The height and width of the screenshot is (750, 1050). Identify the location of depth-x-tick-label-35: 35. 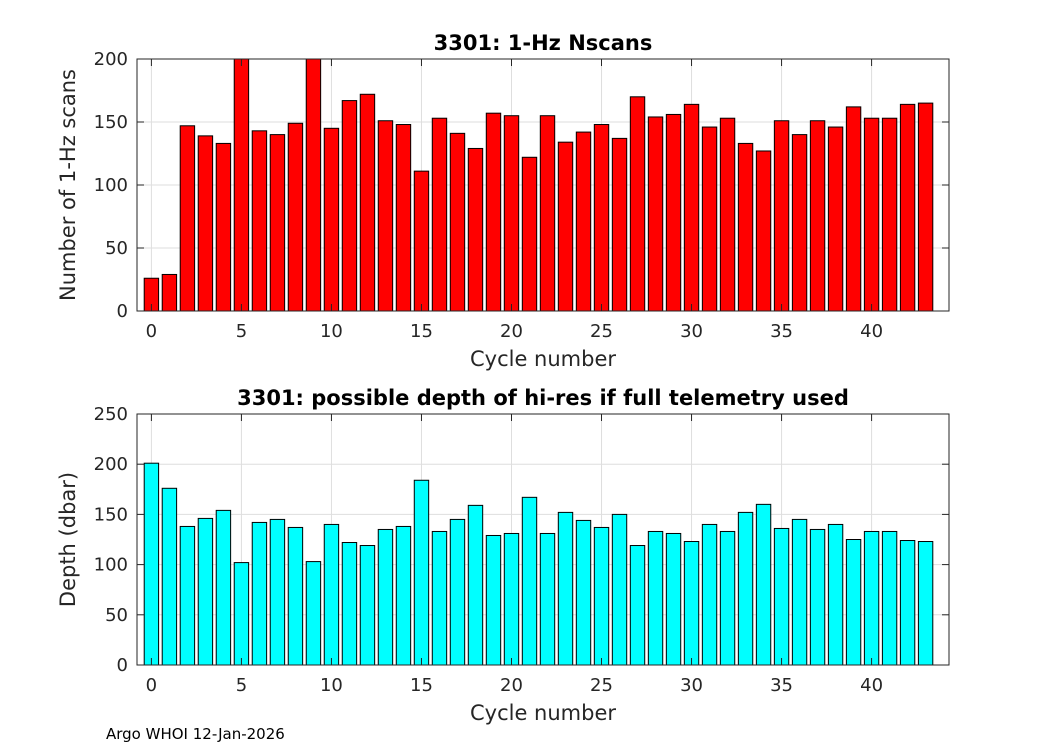
(781, 685).